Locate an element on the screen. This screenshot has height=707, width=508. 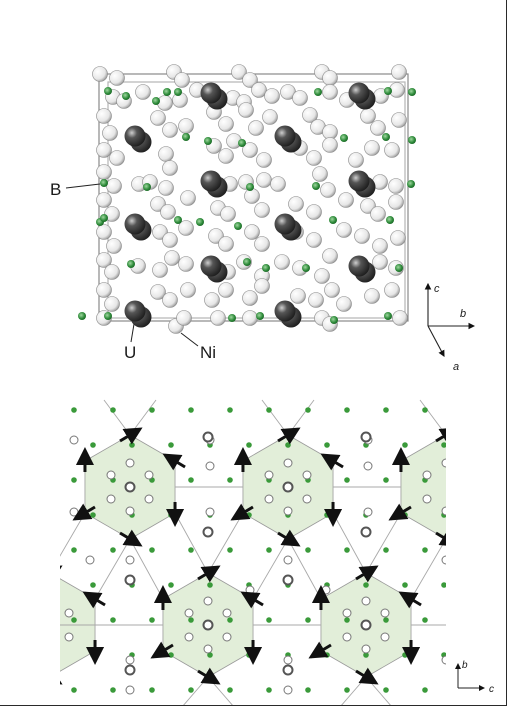
uranium-label: U is located at coordinates (130, 352).